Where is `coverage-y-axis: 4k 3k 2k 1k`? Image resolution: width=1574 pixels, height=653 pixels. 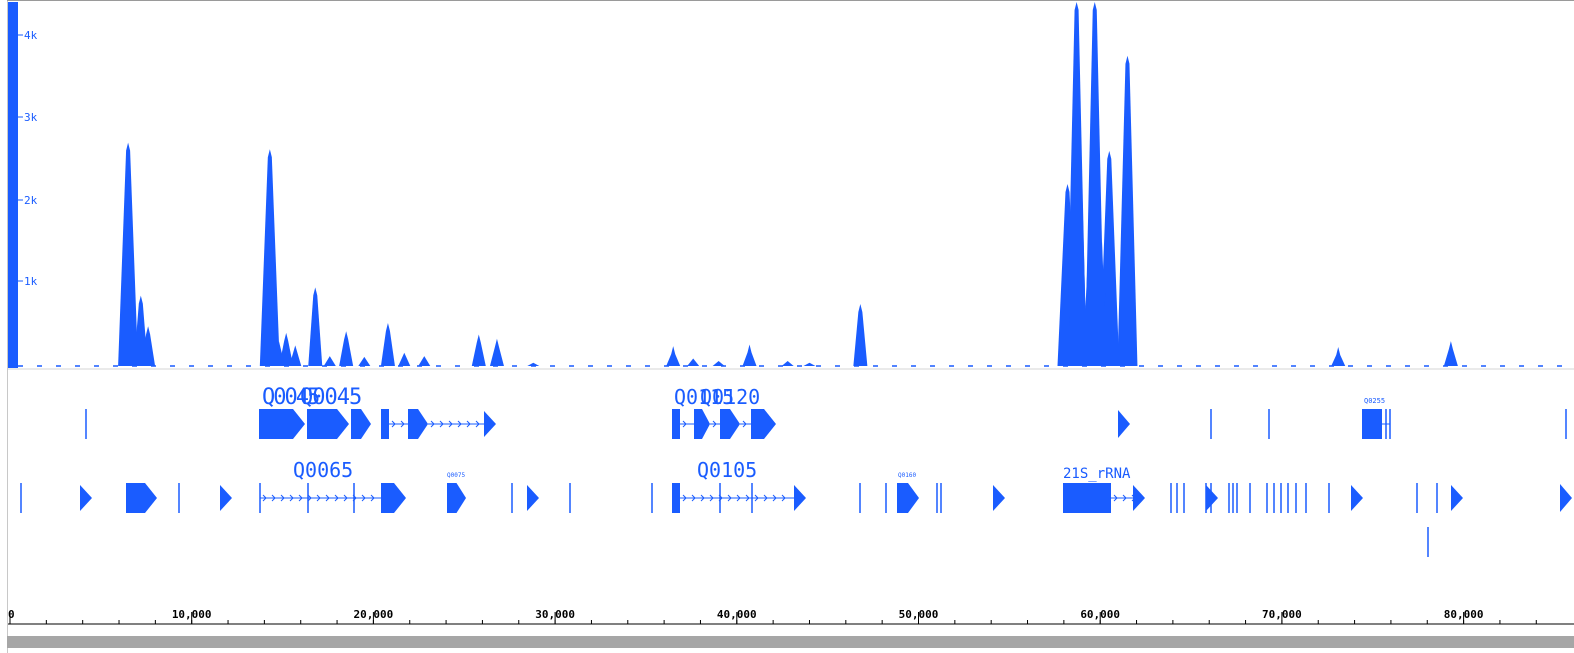
coverage-y-axis: 4k 3k 2k 1k is located at coordinates (23, 185).